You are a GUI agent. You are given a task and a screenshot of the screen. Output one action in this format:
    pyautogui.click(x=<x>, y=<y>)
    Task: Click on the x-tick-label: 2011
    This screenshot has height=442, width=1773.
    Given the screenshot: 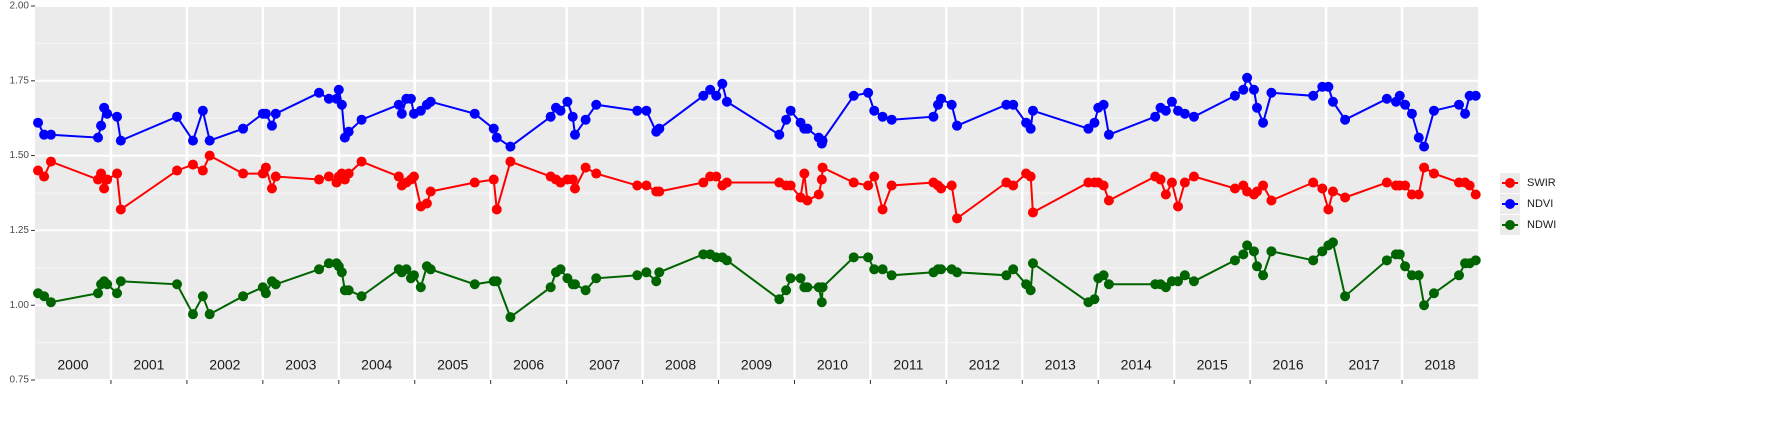 What is the action you would take?
    pyautogui.click(x=908, y=365)
    